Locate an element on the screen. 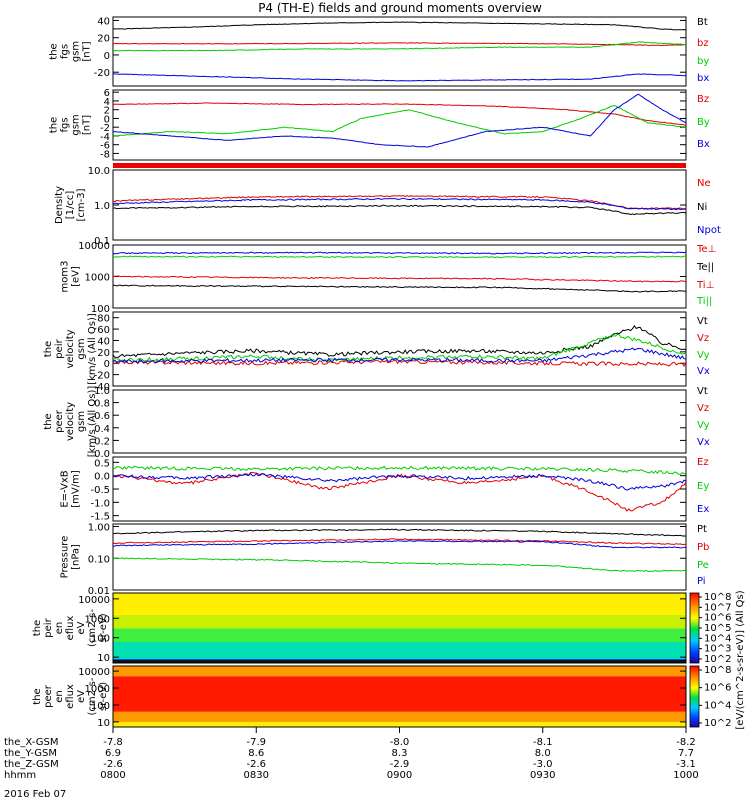 Image resolution: width=750 pixels, height=800 pixels. colorbar-label: [eV/(cm^2-s-sr-eV)] (All Qs) is located at coordinates (740, 659).